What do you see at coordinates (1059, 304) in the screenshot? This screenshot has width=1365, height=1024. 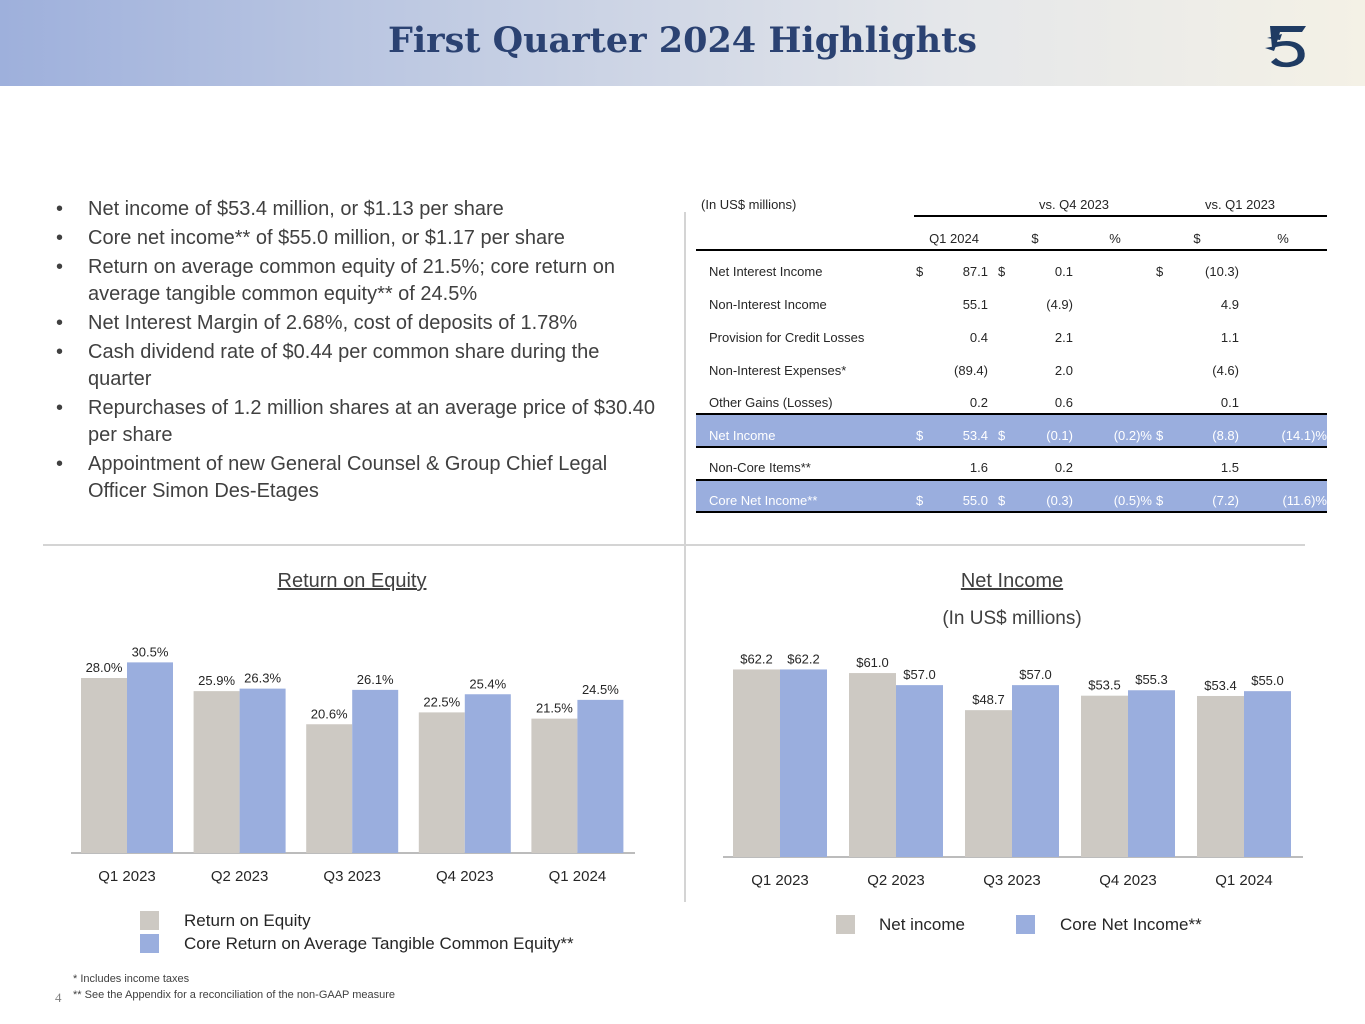 I see `table-cell: (4.9)` at bounding box center [1059, 304].